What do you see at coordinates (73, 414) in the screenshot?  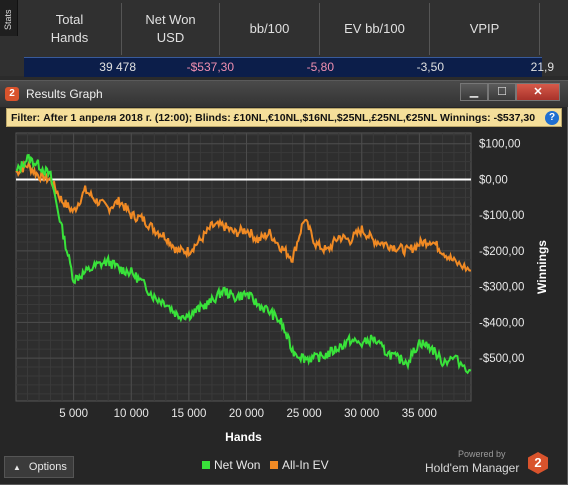 I see `x-tick-label: 5 000` at bounding box center [73, 414].